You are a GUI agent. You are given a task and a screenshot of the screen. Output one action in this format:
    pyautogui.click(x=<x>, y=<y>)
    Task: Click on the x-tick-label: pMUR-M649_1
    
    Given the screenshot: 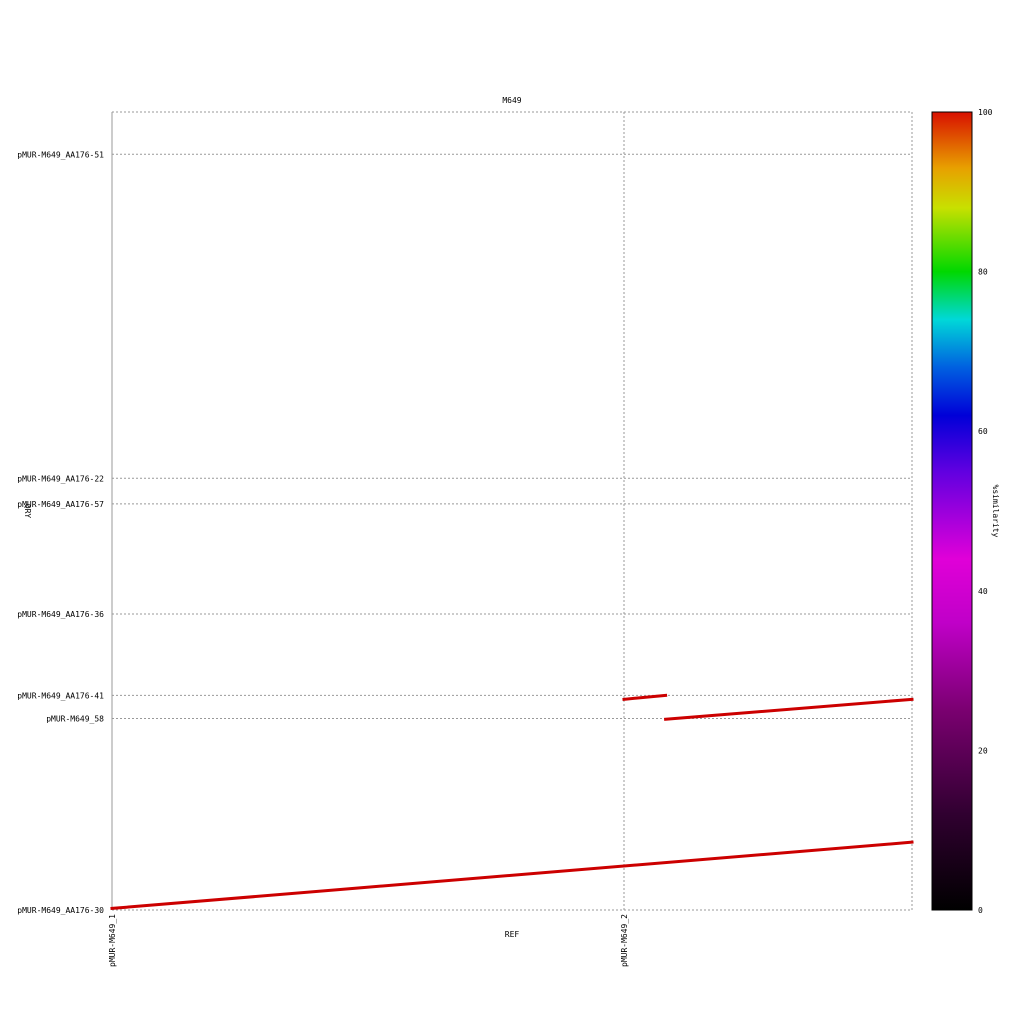 What is the action you would take?
    pyautogui.click(x=112, y=940)
    